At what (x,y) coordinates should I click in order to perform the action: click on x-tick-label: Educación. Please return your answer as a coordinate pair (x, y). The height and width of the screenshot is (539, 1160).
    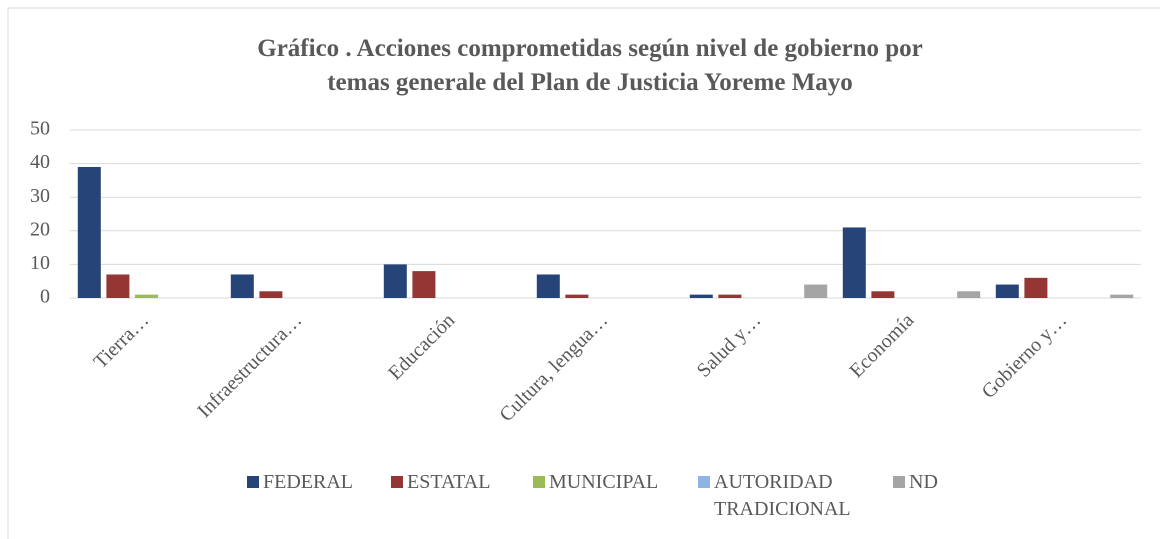
    Looking at the image, I should click on (421, 346).